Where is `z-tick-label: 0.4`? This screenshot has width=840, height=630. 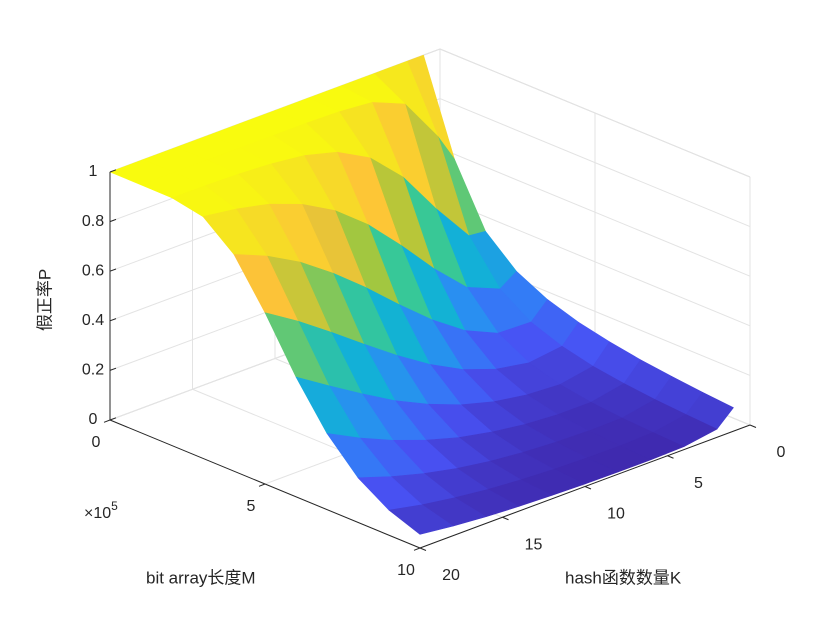 z-tick-label: 0.4 is located at coordinates (93, 320).